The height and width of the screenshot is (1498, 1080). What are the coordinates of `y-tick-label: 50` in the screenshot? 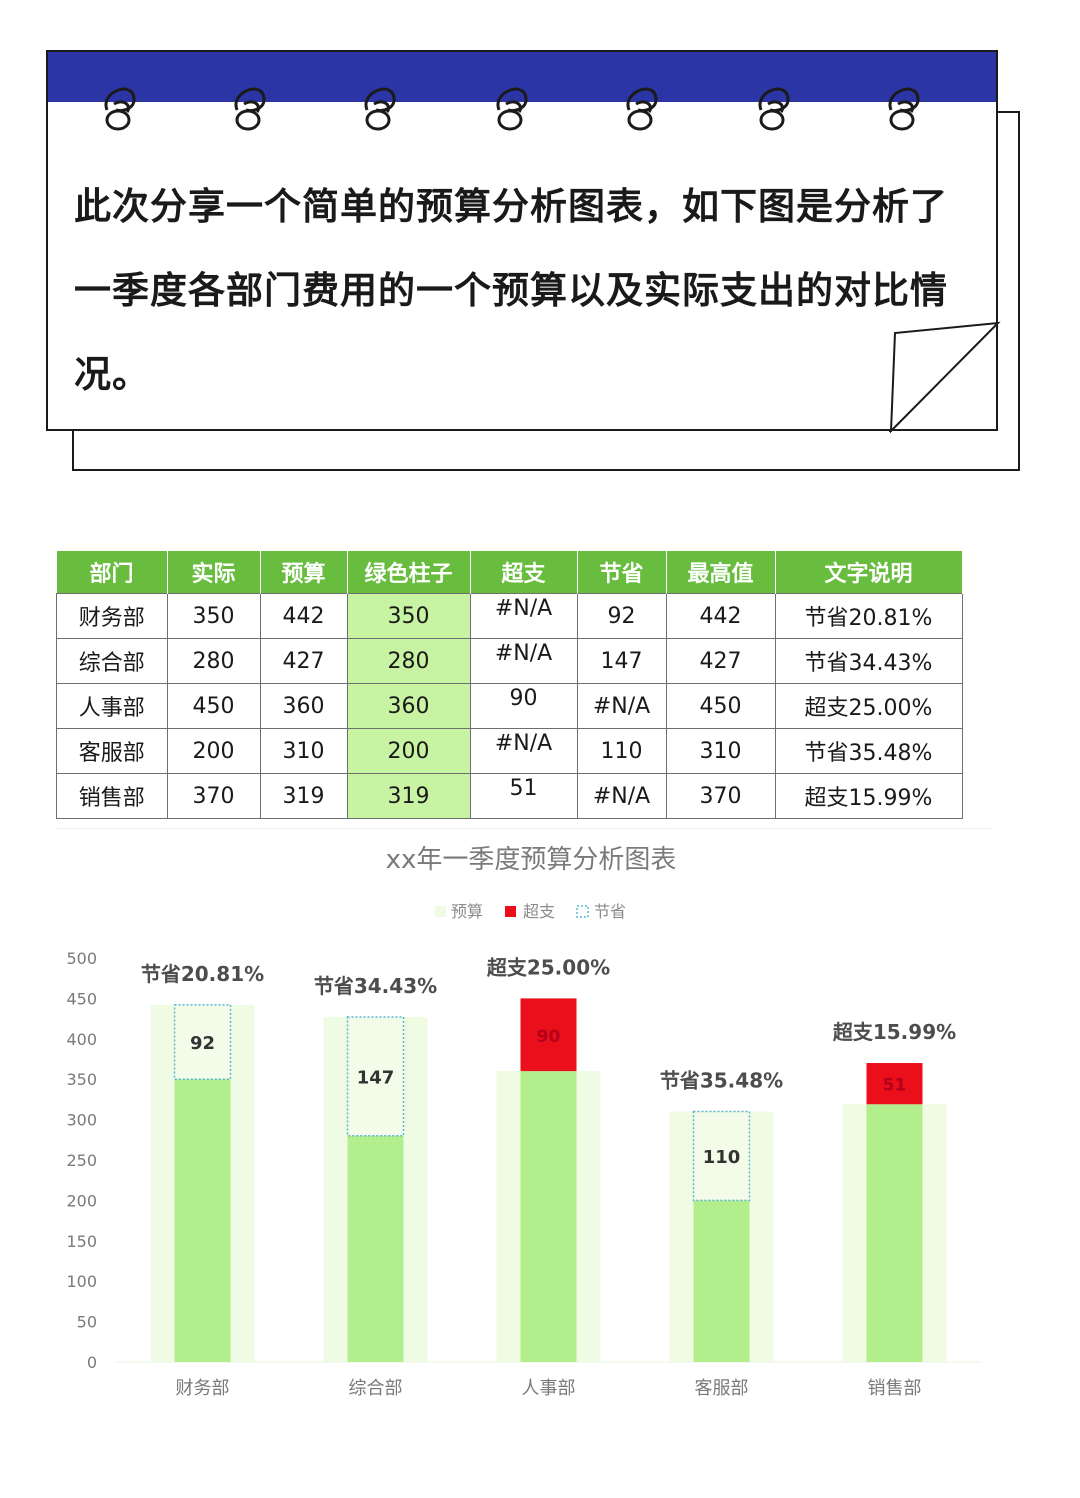 It's located at (87, 1322).